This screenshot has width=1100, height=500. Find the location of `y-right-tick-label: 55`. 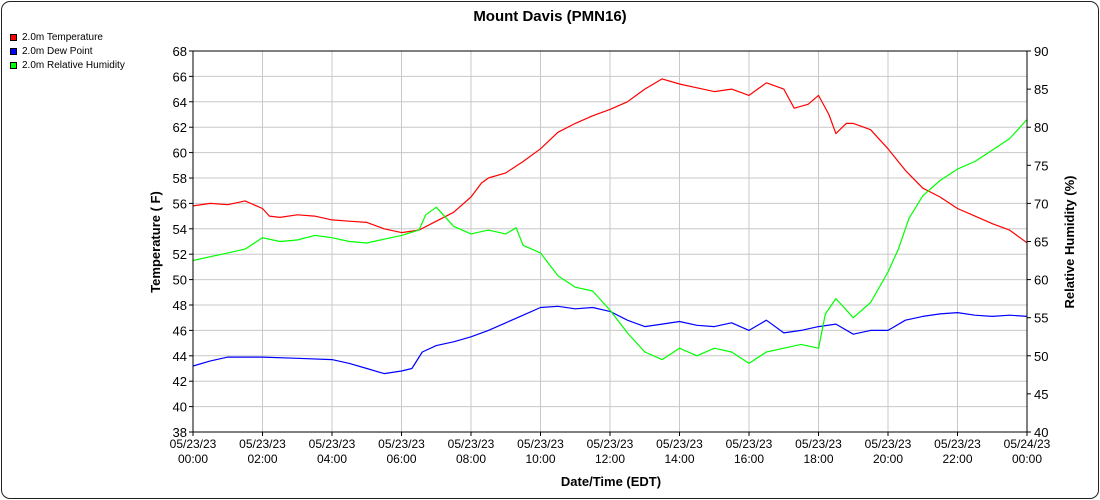

y-right-tick-label: 55 is located at coordinates (1041, 318).